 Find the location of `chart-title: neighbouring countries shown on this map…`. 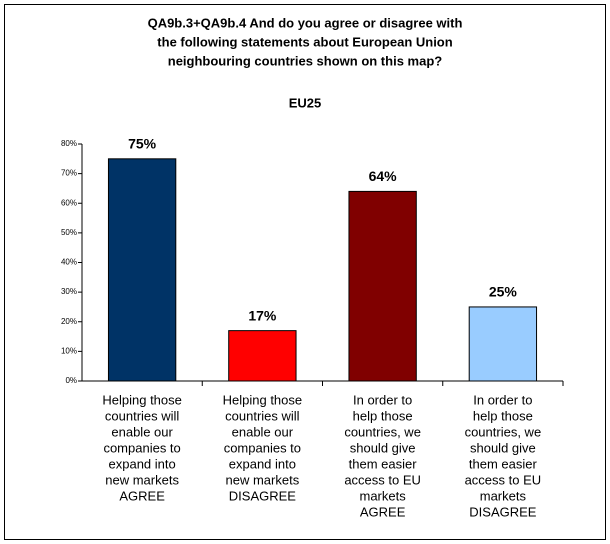

chart-title: neighbouring countries shown on this map… is located at coordinates (305, 60).